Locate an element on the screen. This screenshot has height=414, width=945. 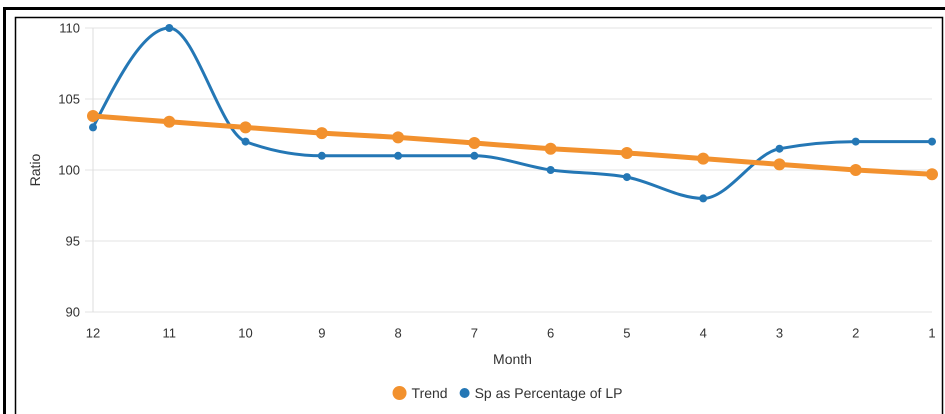
y-tick-label: 110 is located at coordinates (69, 28).